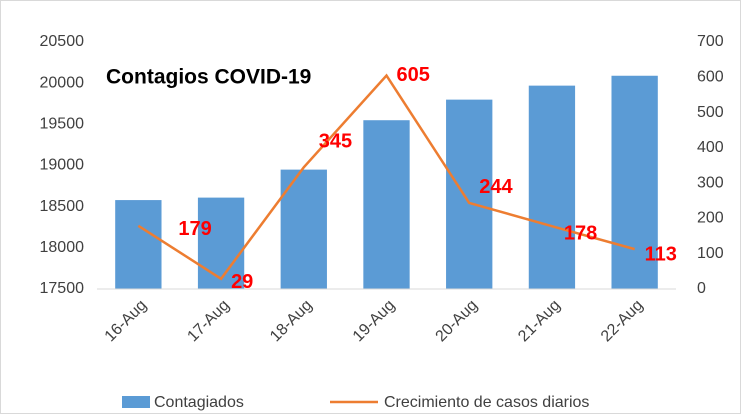 This screenshot has width=752, height=415. What do you see at coordinates (136, 402) in the screenshot?
I see `legend-swatch` at bounding box center [136, 402].